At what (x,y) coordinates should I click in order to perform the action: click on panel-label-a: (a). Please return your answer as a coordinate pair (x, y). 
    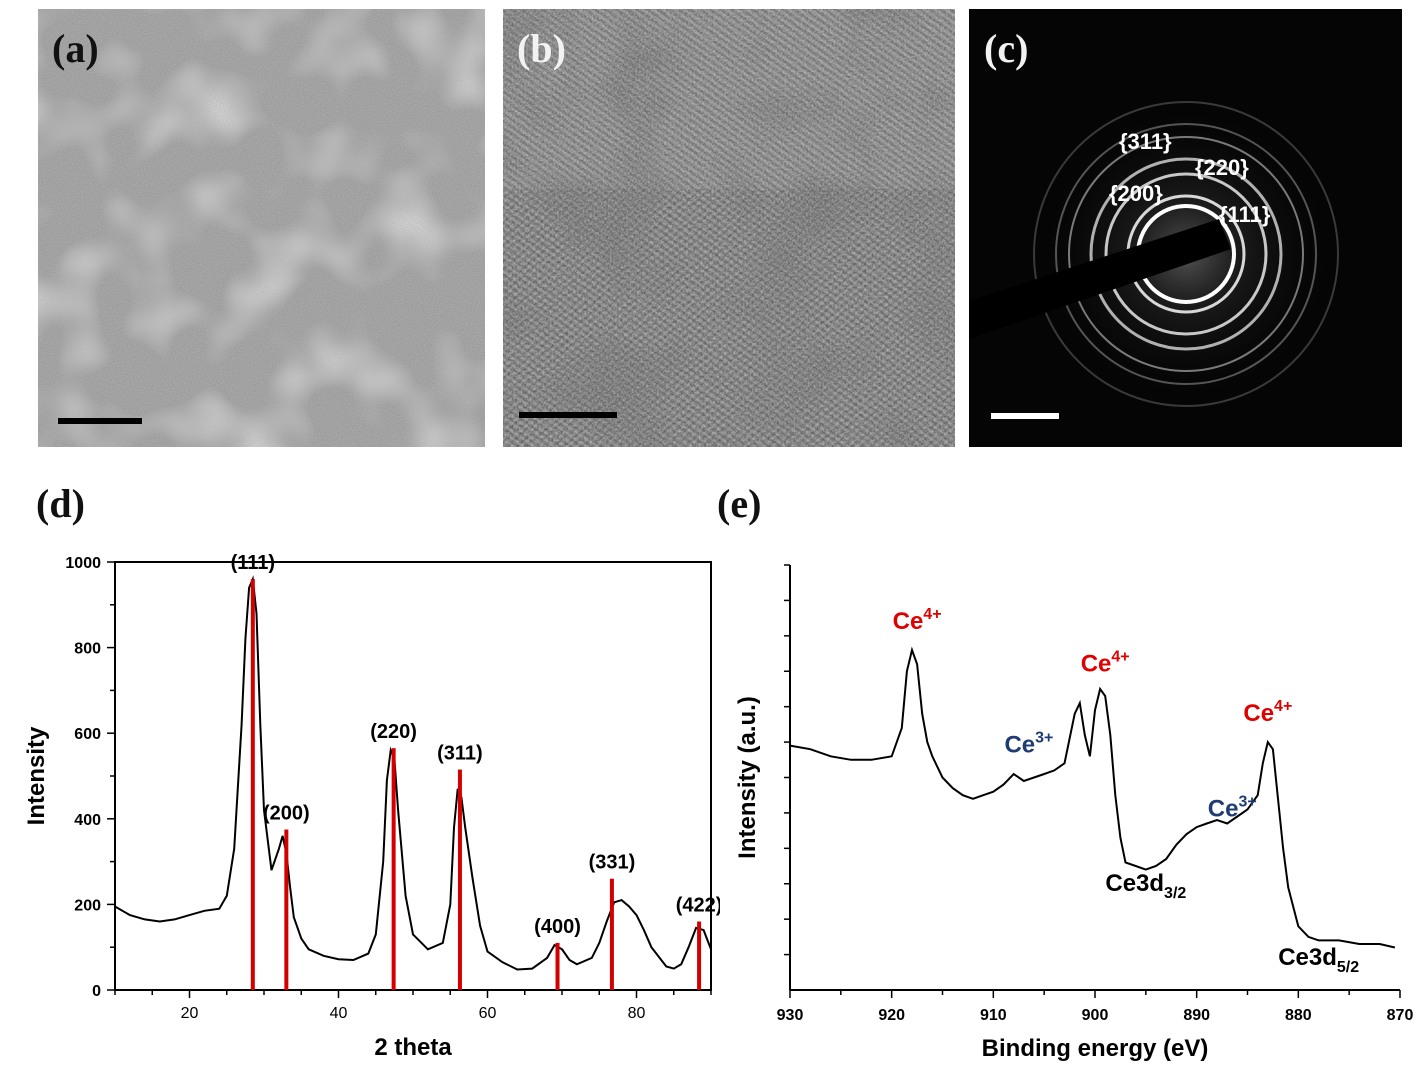
    Looking at the image, I should click on (75, 48).